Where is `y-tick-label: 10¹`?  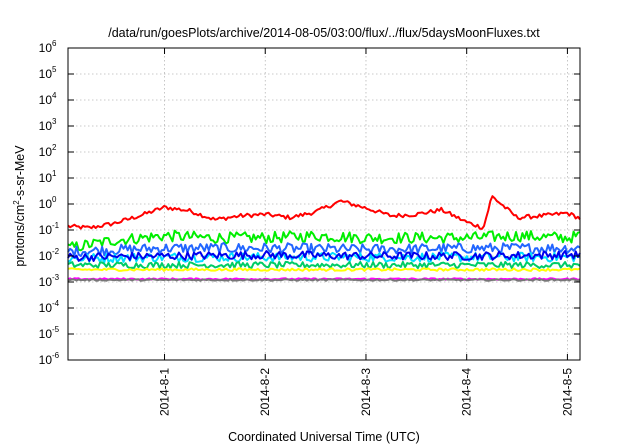 y-tick-label: 10¹ is located at coordinates (48, 177).